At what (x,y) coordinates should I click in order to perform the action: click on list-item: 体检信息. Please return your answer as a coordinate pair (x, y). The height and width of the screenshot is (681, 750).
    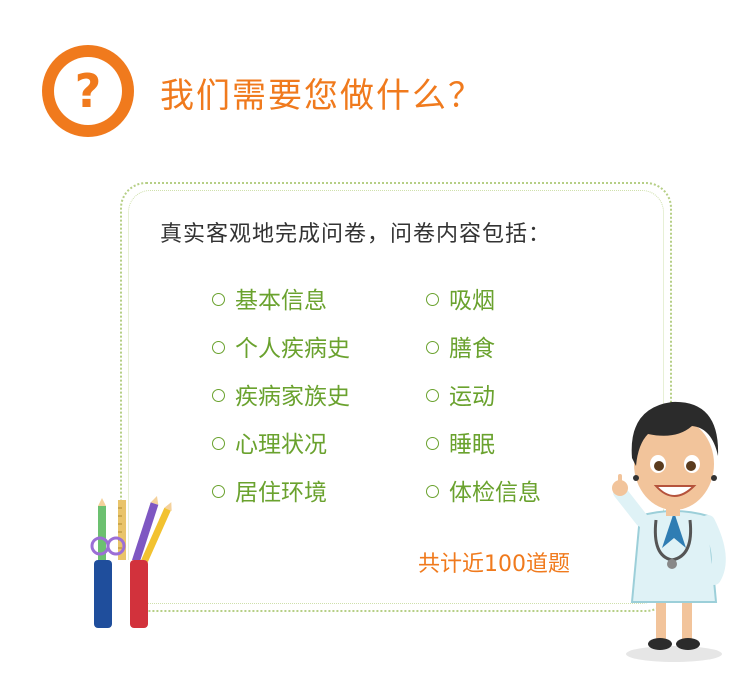
    Looking at the image, I should click on (483, 490).